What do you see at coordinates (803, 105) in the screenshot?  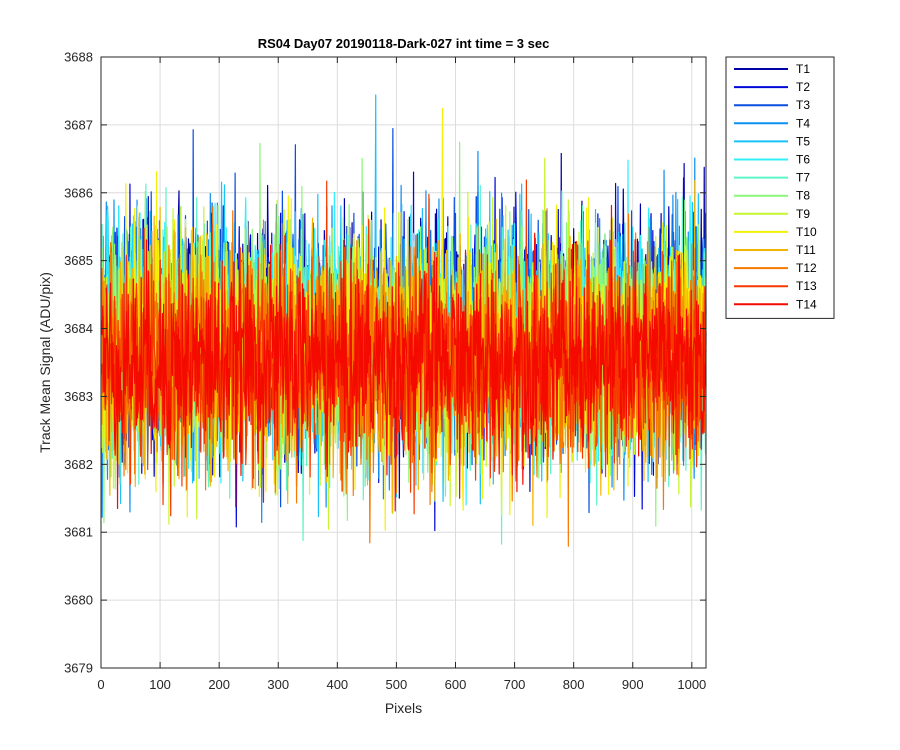 I see `legend-label: T3` at bounding box center [803, 105].